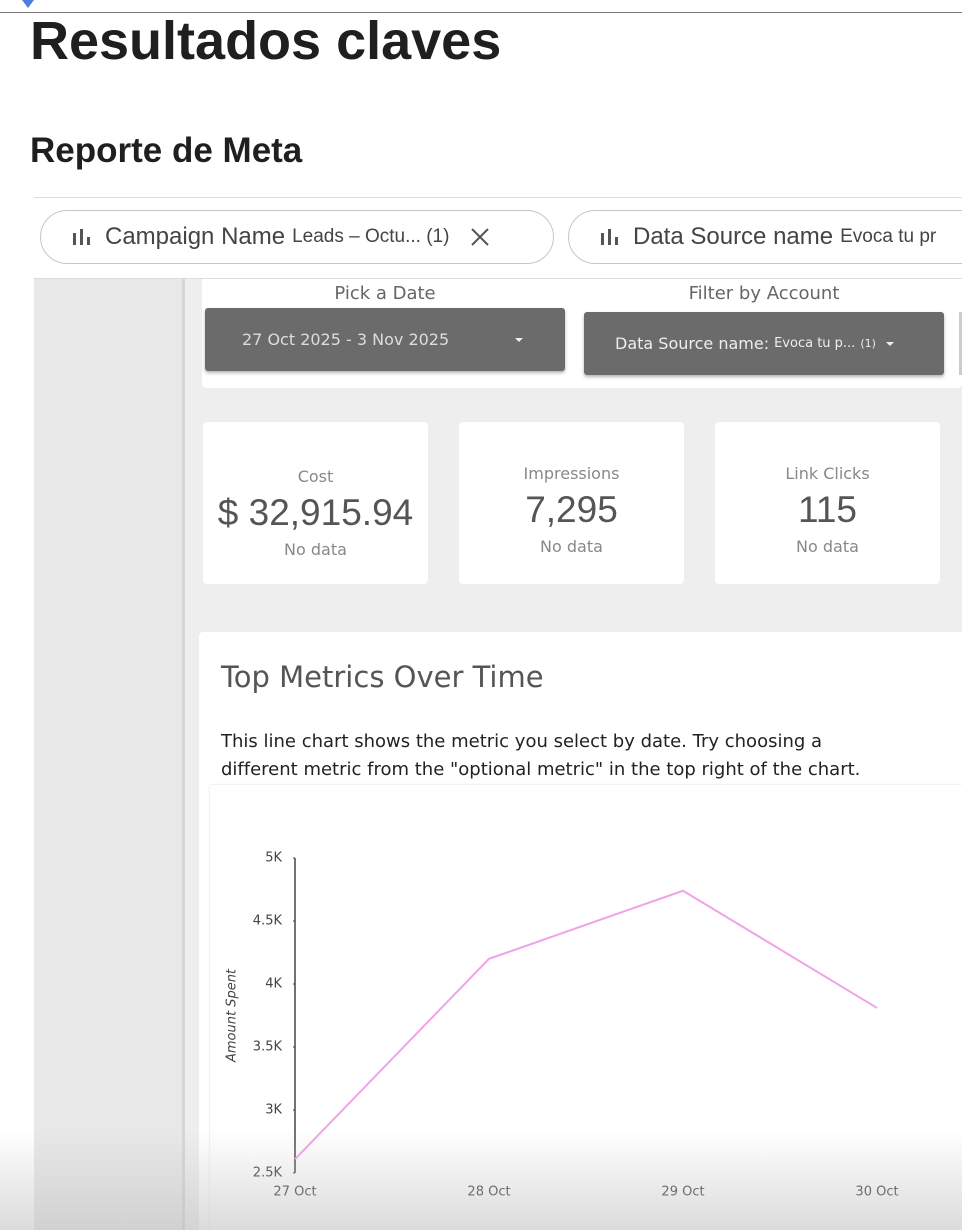  Describe the element at coordinates (733, 236) in the screenshot. I see `chip-field: Data Source name` at that location.